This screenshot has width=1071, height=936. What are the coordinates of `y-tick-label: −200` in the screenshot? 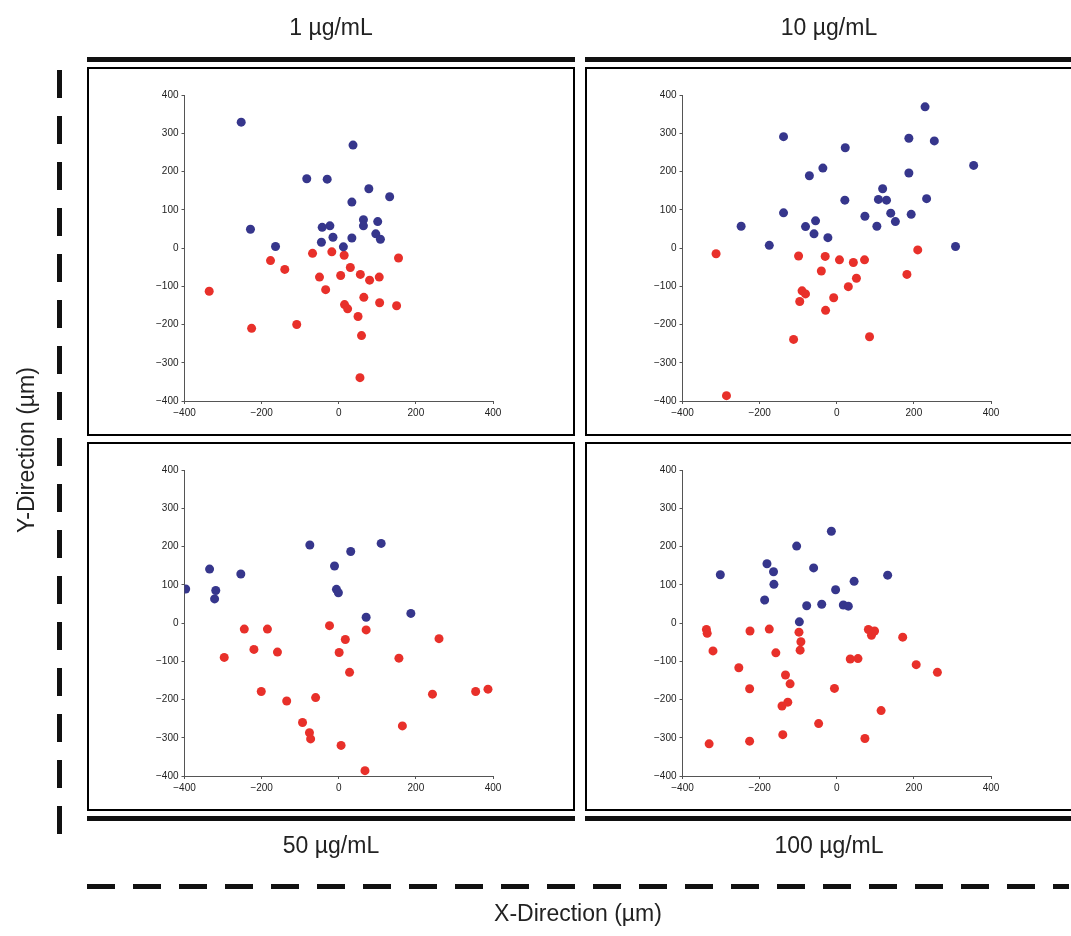 It's located at (665, 699).